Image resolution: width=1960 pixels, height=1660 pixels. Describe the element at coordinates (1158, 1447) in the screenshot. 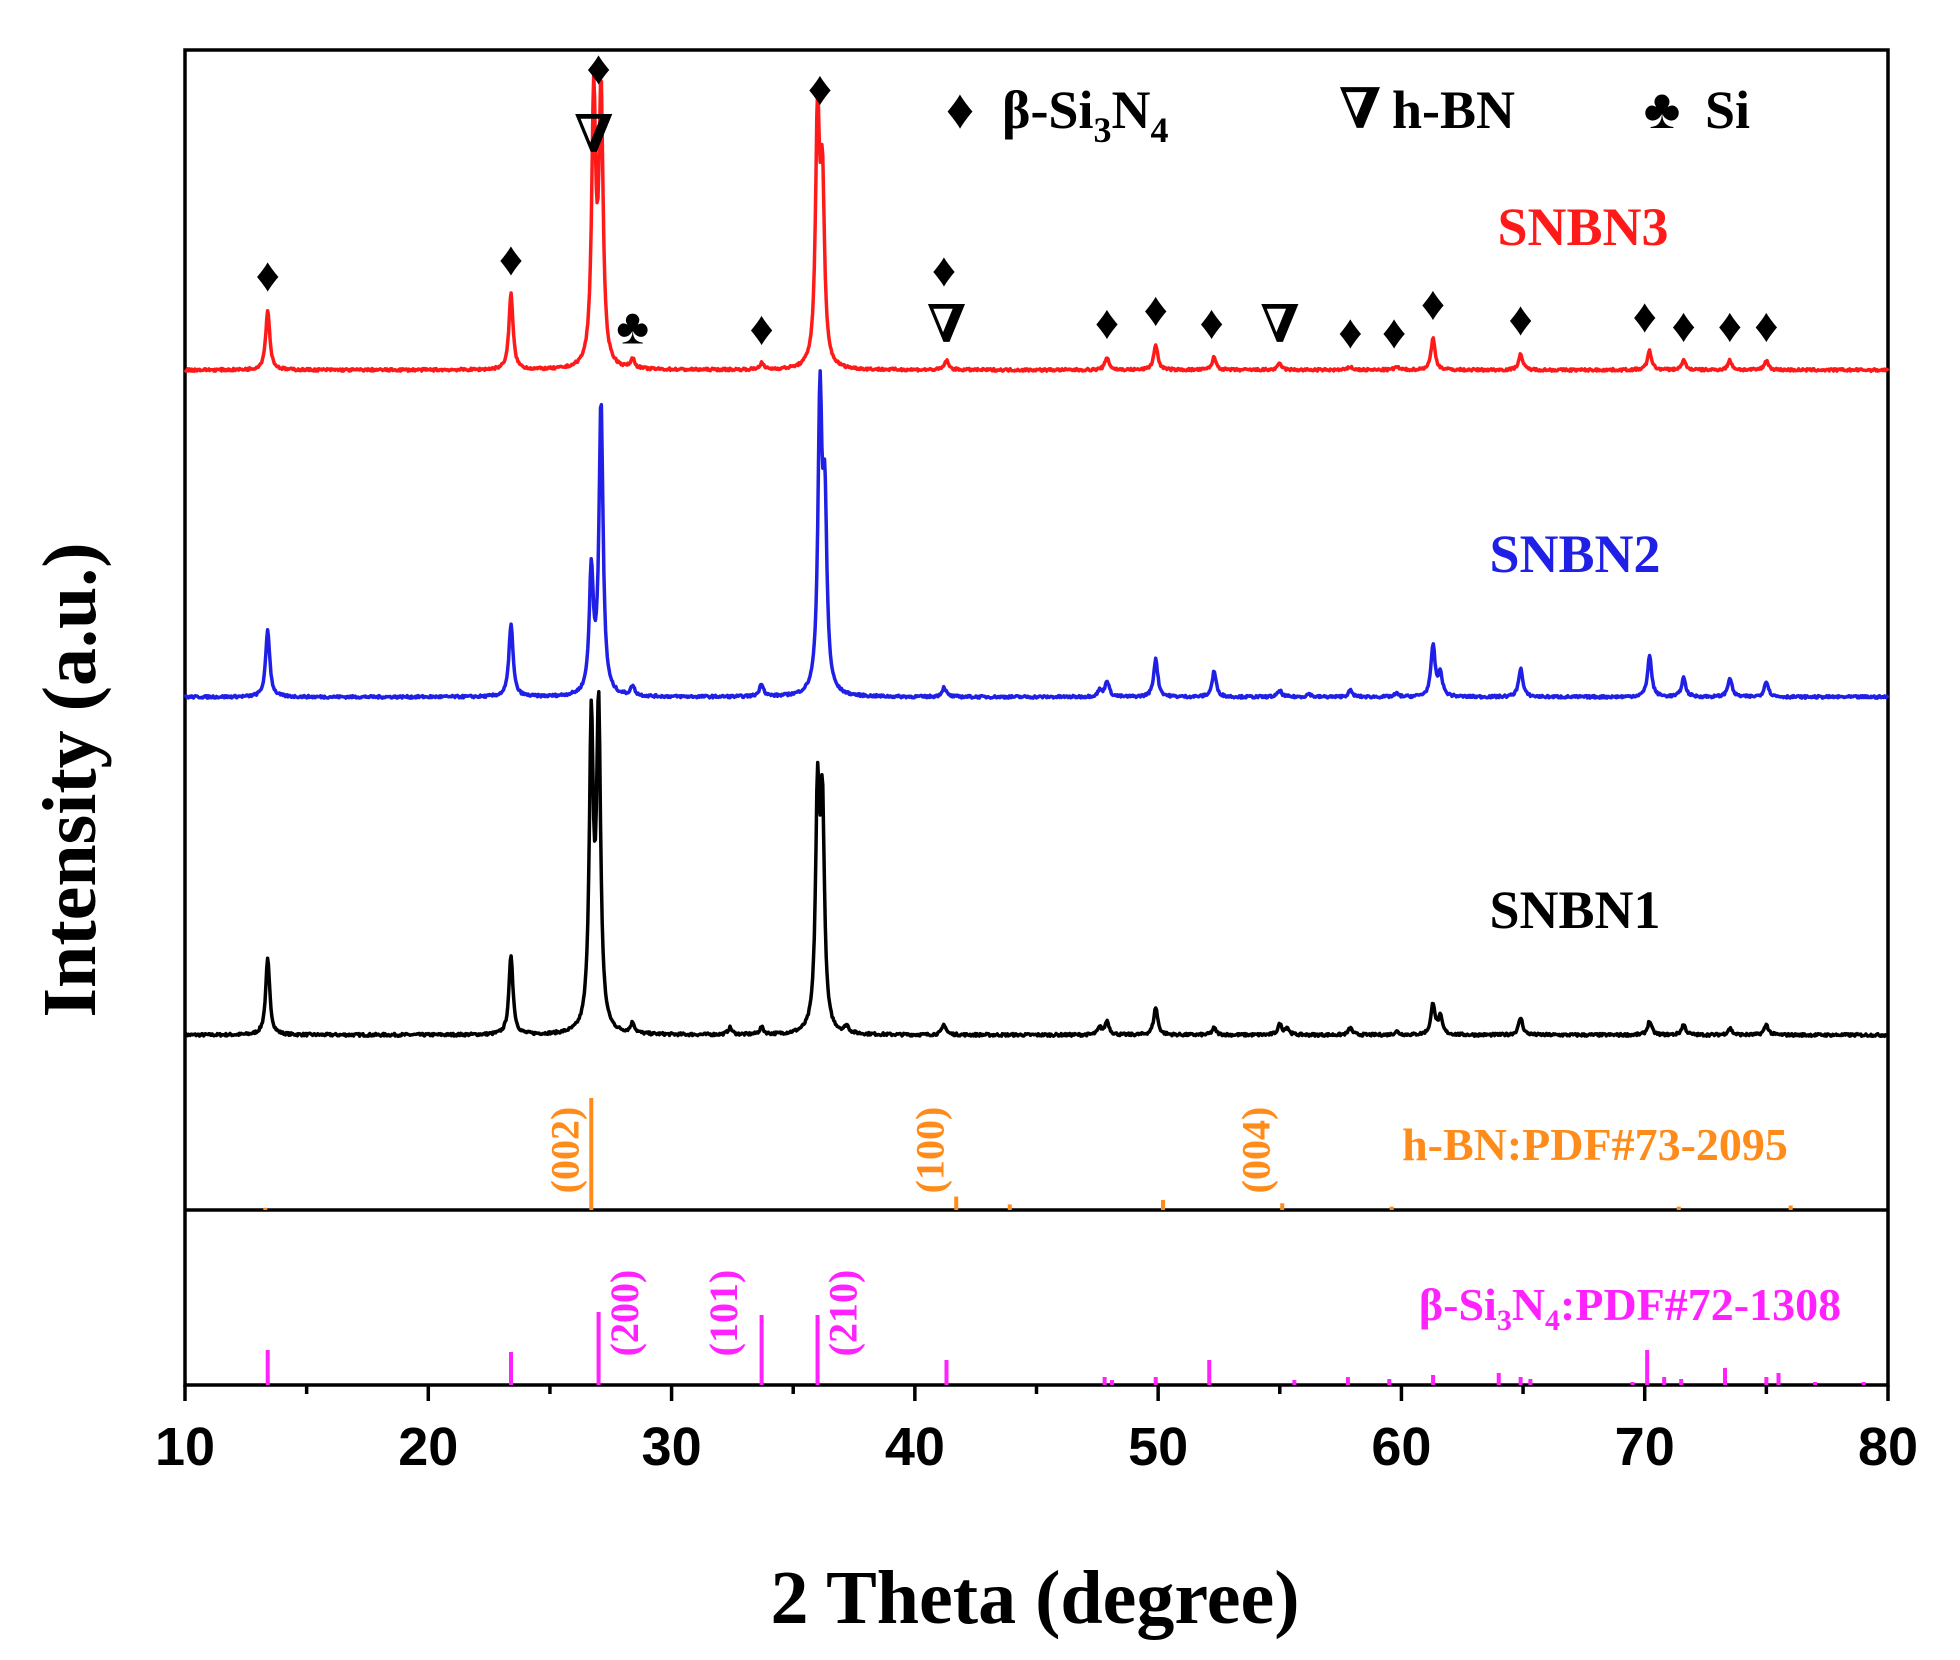

I see `x-tick-label: 50` at that location.